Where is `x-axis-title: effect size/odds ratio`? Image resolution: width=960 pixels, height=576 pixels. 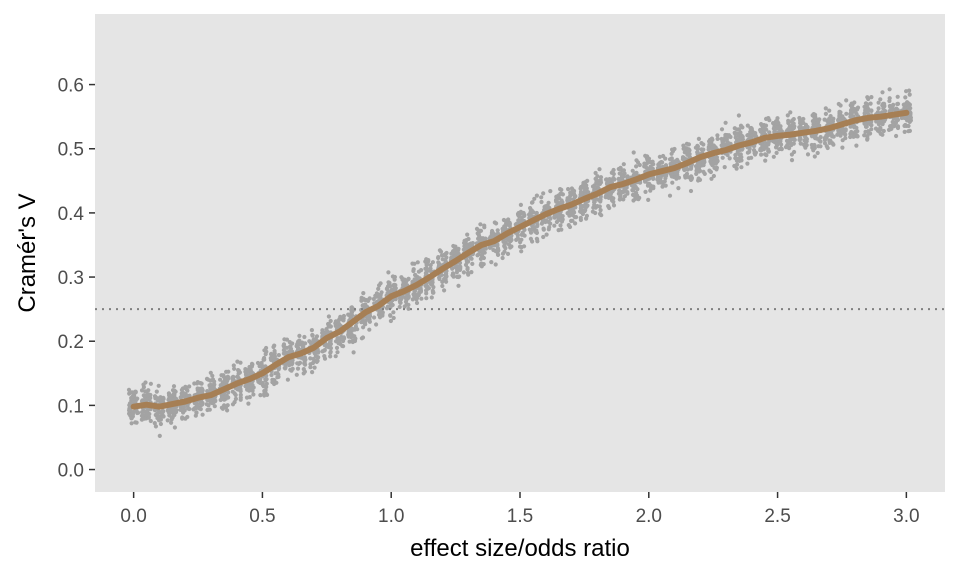
x-axis-title: effect size/odds ratio is located at coordinates (520, 548).